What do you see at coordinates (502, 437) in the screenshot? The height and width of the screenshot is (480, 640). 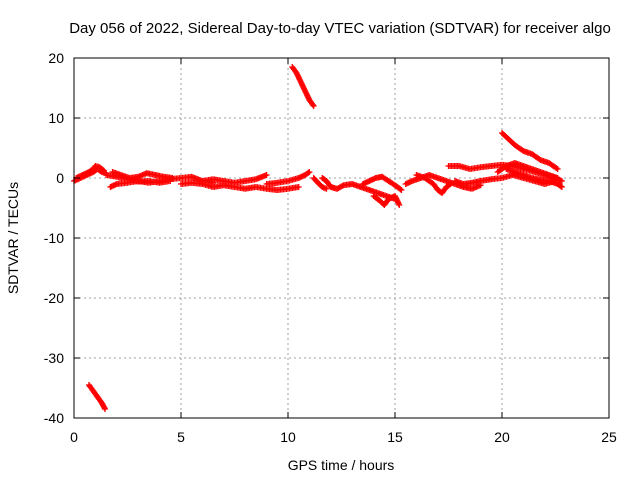 I see `x-tick-label: 20` at bounding box center [502, 437].